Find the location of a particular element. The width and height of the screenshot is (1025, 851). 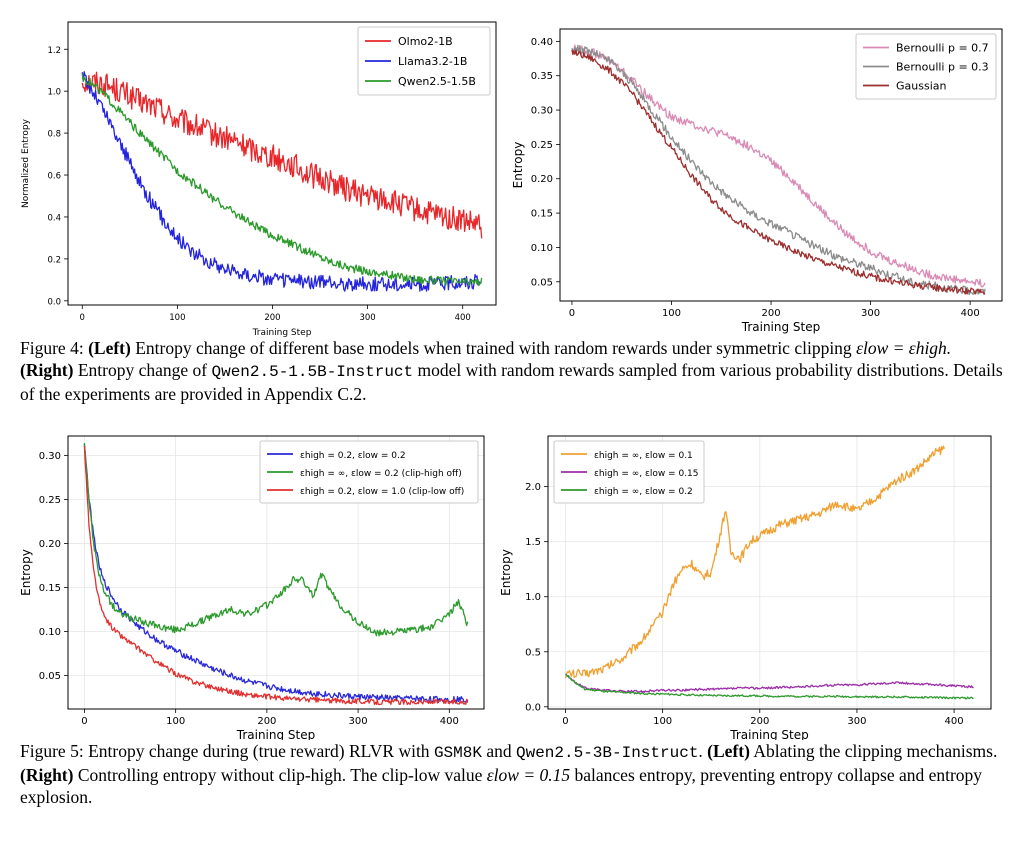

y-axis-label: Normalized Entropy is located at coordinates (26, 163).